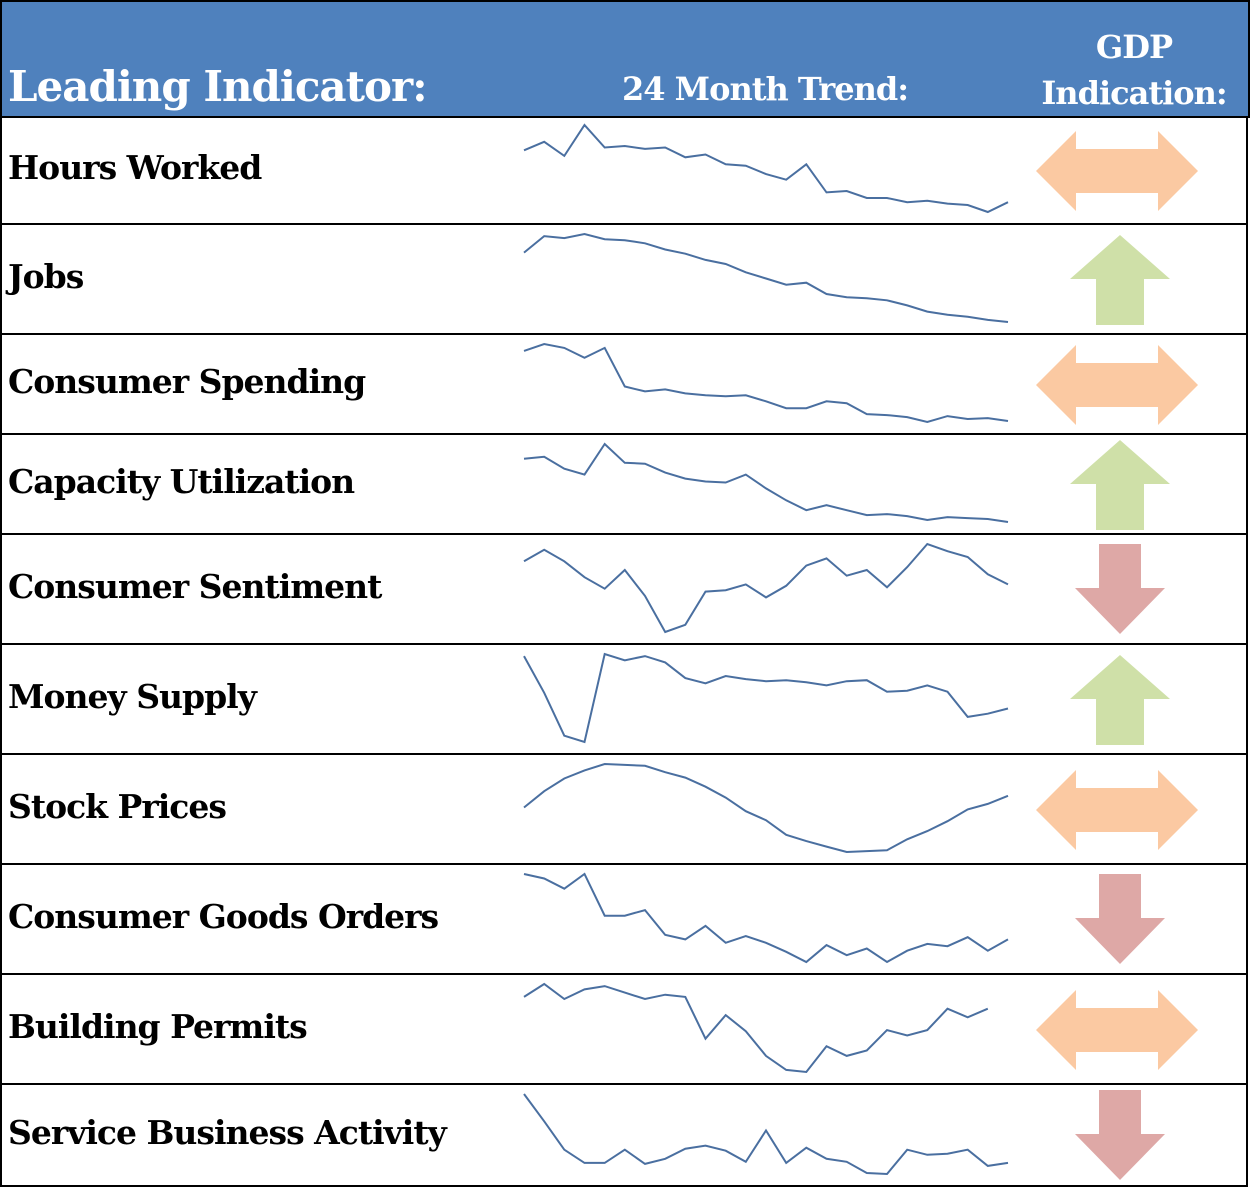  I want to click on indicator-label: Stock Prices, so click(117, 806).